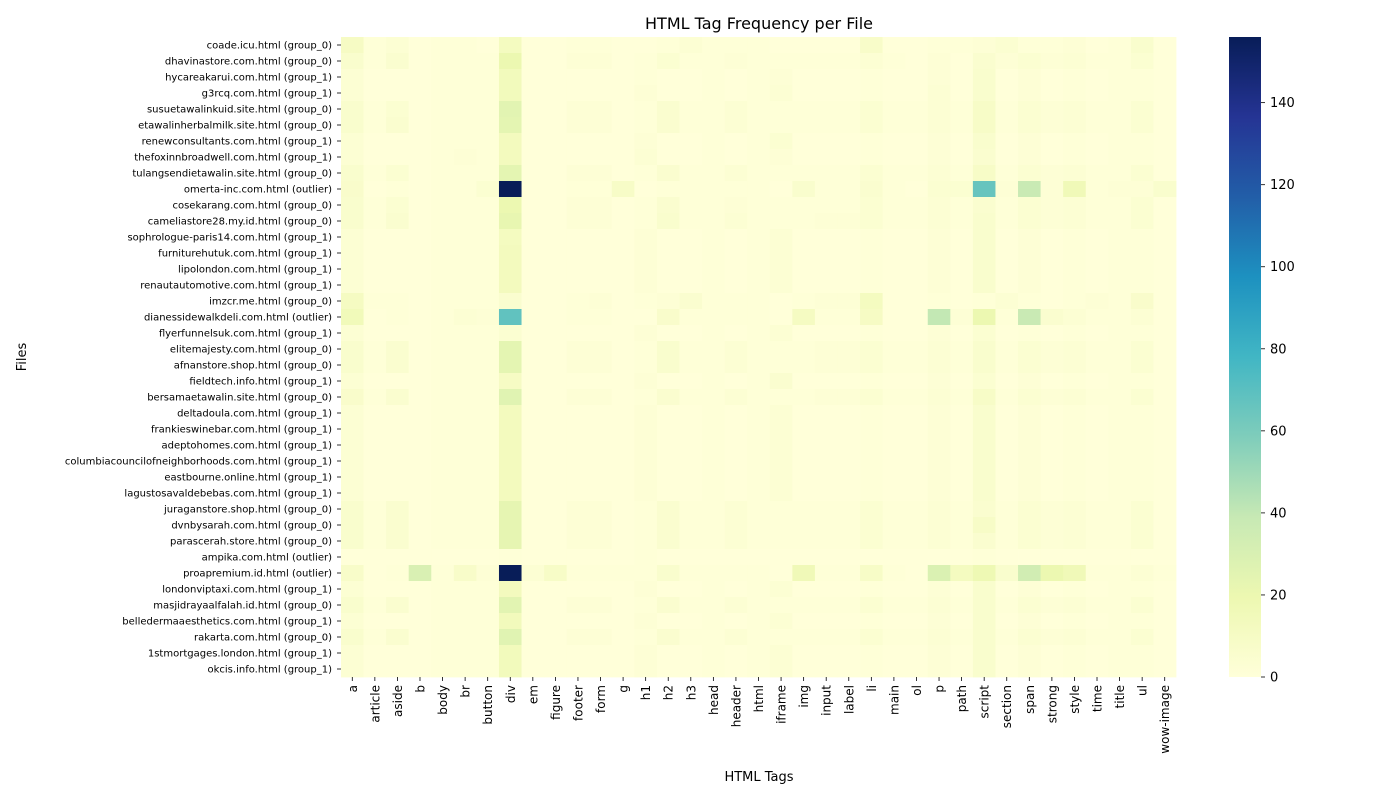 The width and height of the screenshot is (1400, 800). Describe the element at coordinates (254, 414) in the screenshot. I see `row-label: deltadoula.com.html (group_1)` at that location.